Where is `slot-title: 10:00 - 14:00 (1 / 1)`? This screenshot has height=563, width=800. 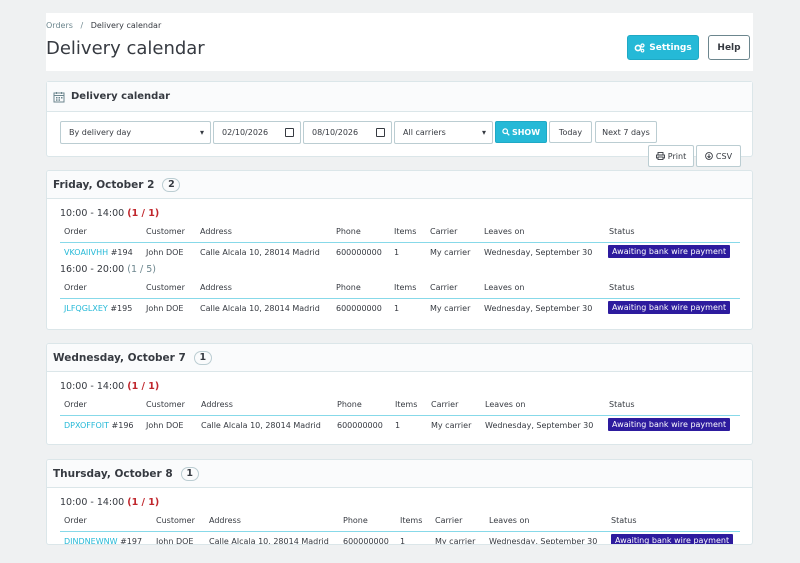 slot-title: 10:00 - 14:00 (1 / 1) is located at coordinates (400, 387).